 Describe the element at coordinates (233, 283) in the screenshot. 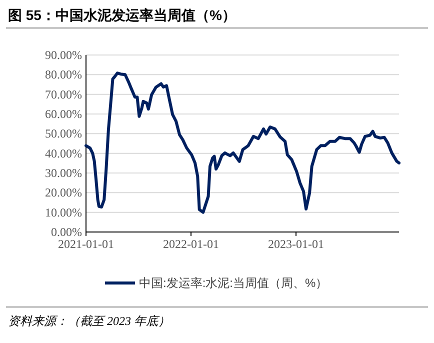

I see `legend-label: 中国:发运率:水泥:当周值（周、%）` at that location.